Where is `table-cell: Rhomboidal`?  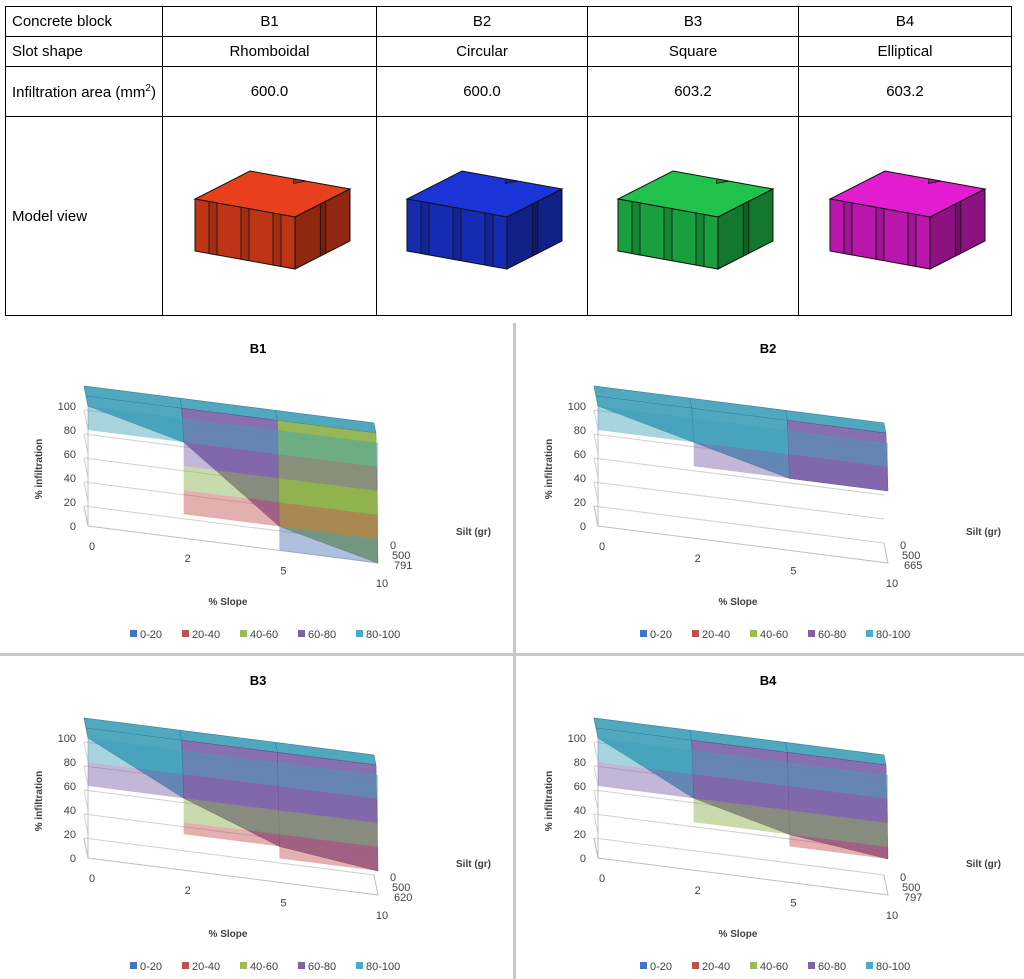
table-cell: Rhomboidal is located at coordinates (269, 51).